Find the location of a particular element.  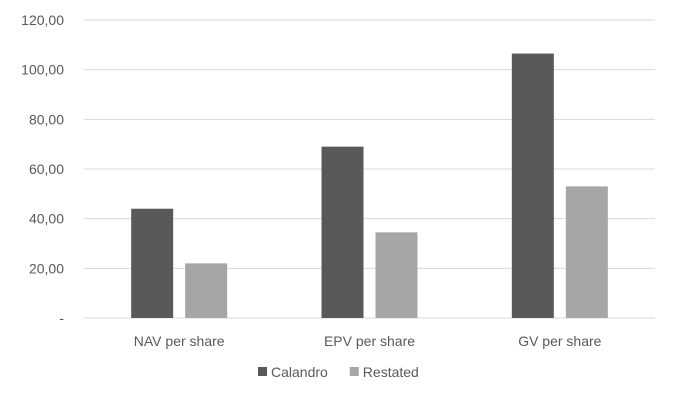

x-category-label: NAV per share is located at coordinates (179, 341).